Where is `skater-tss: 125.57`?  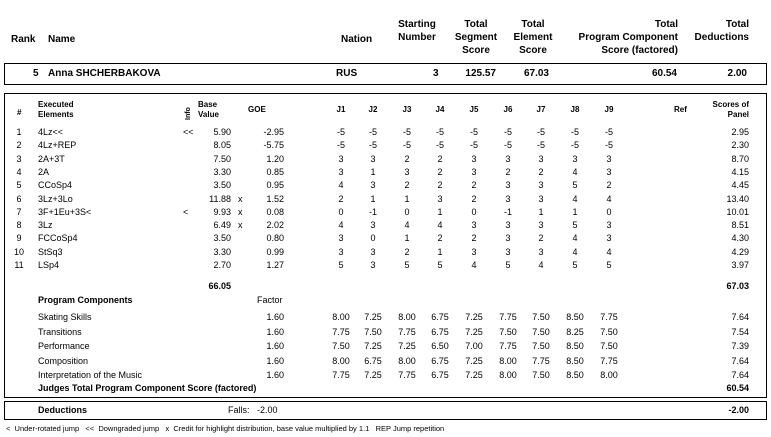
skater-tss: 125.57 is located at coordinates (480, 73).